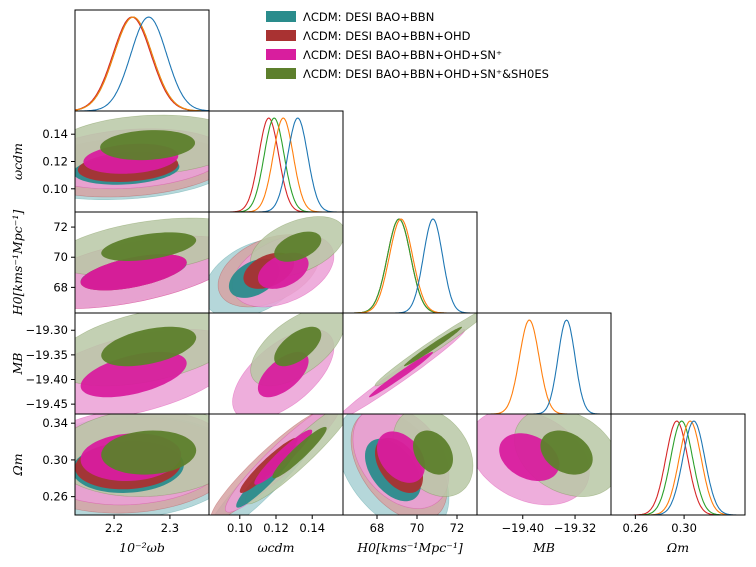 This screenshot has width=756, height=567. I want to click on x-tick-label: 2.2, so click(114, 528).